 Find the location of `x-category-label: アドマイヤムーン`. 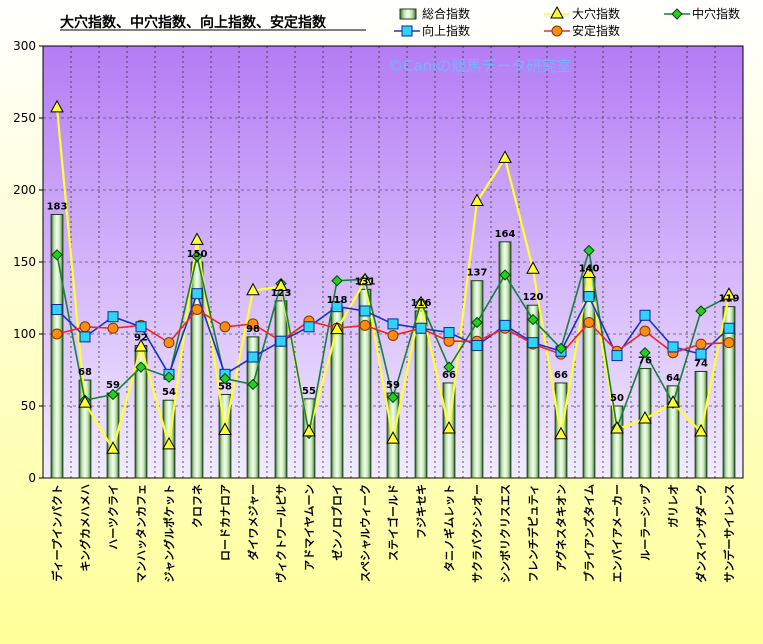

x-category-label: アドマイヤムーン is located at coordinates (309, 527).